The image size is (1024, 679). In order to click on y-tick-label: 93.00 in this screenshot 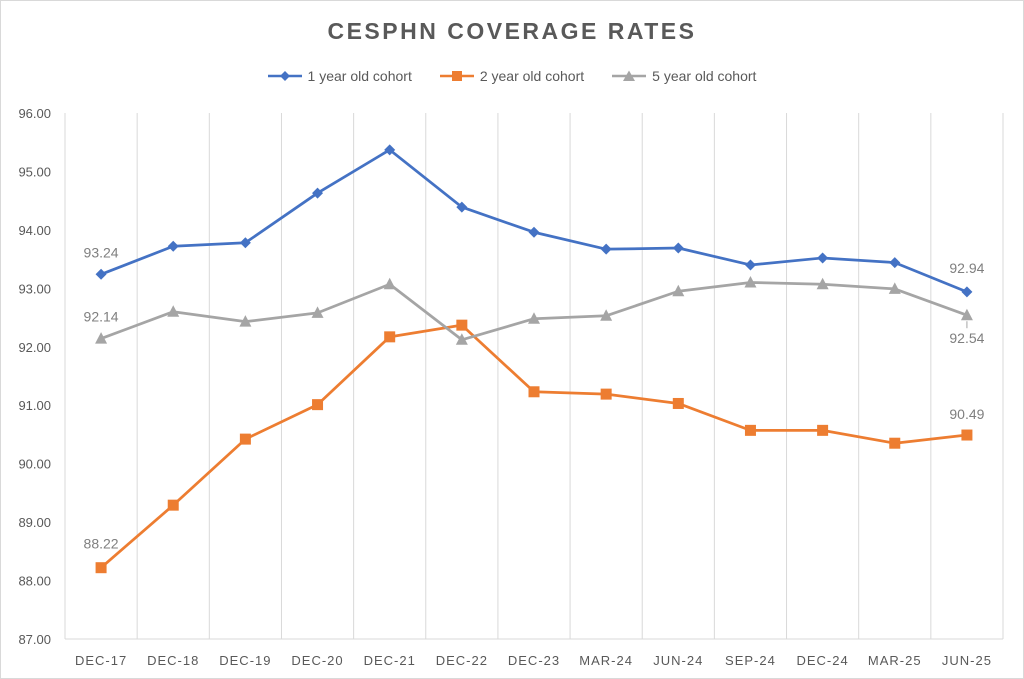, I will do `click(34, 288)`.